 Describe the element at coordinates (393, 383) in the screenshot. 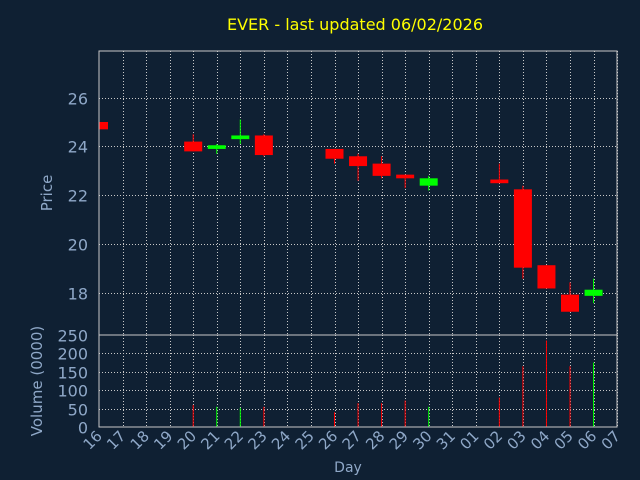

I see `volume-bars` at that location.